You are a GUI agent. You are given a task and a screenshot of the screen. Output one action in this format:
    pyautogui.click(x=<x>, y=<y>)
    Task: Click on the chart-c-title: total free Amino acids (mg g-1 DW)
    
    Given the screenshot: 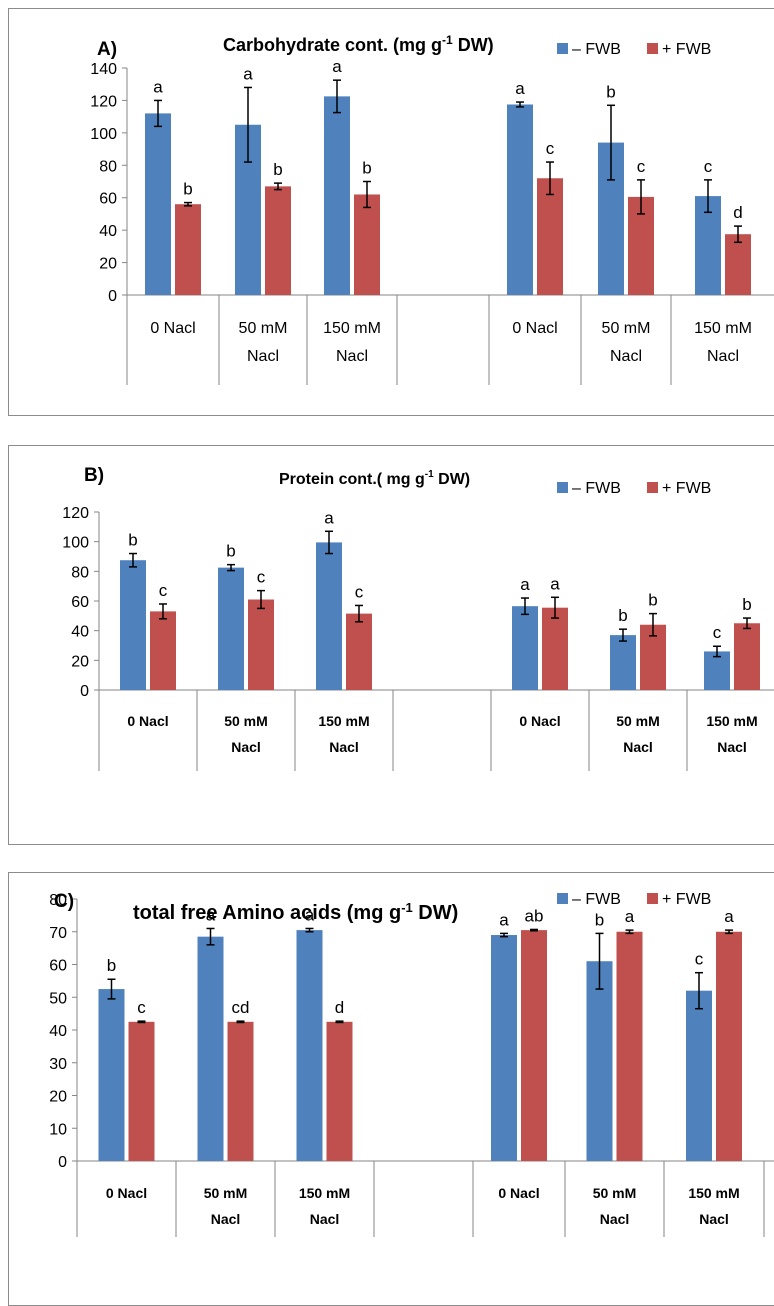 What is the action you would take?
    pyautogui.click(x=295, y=912)
    